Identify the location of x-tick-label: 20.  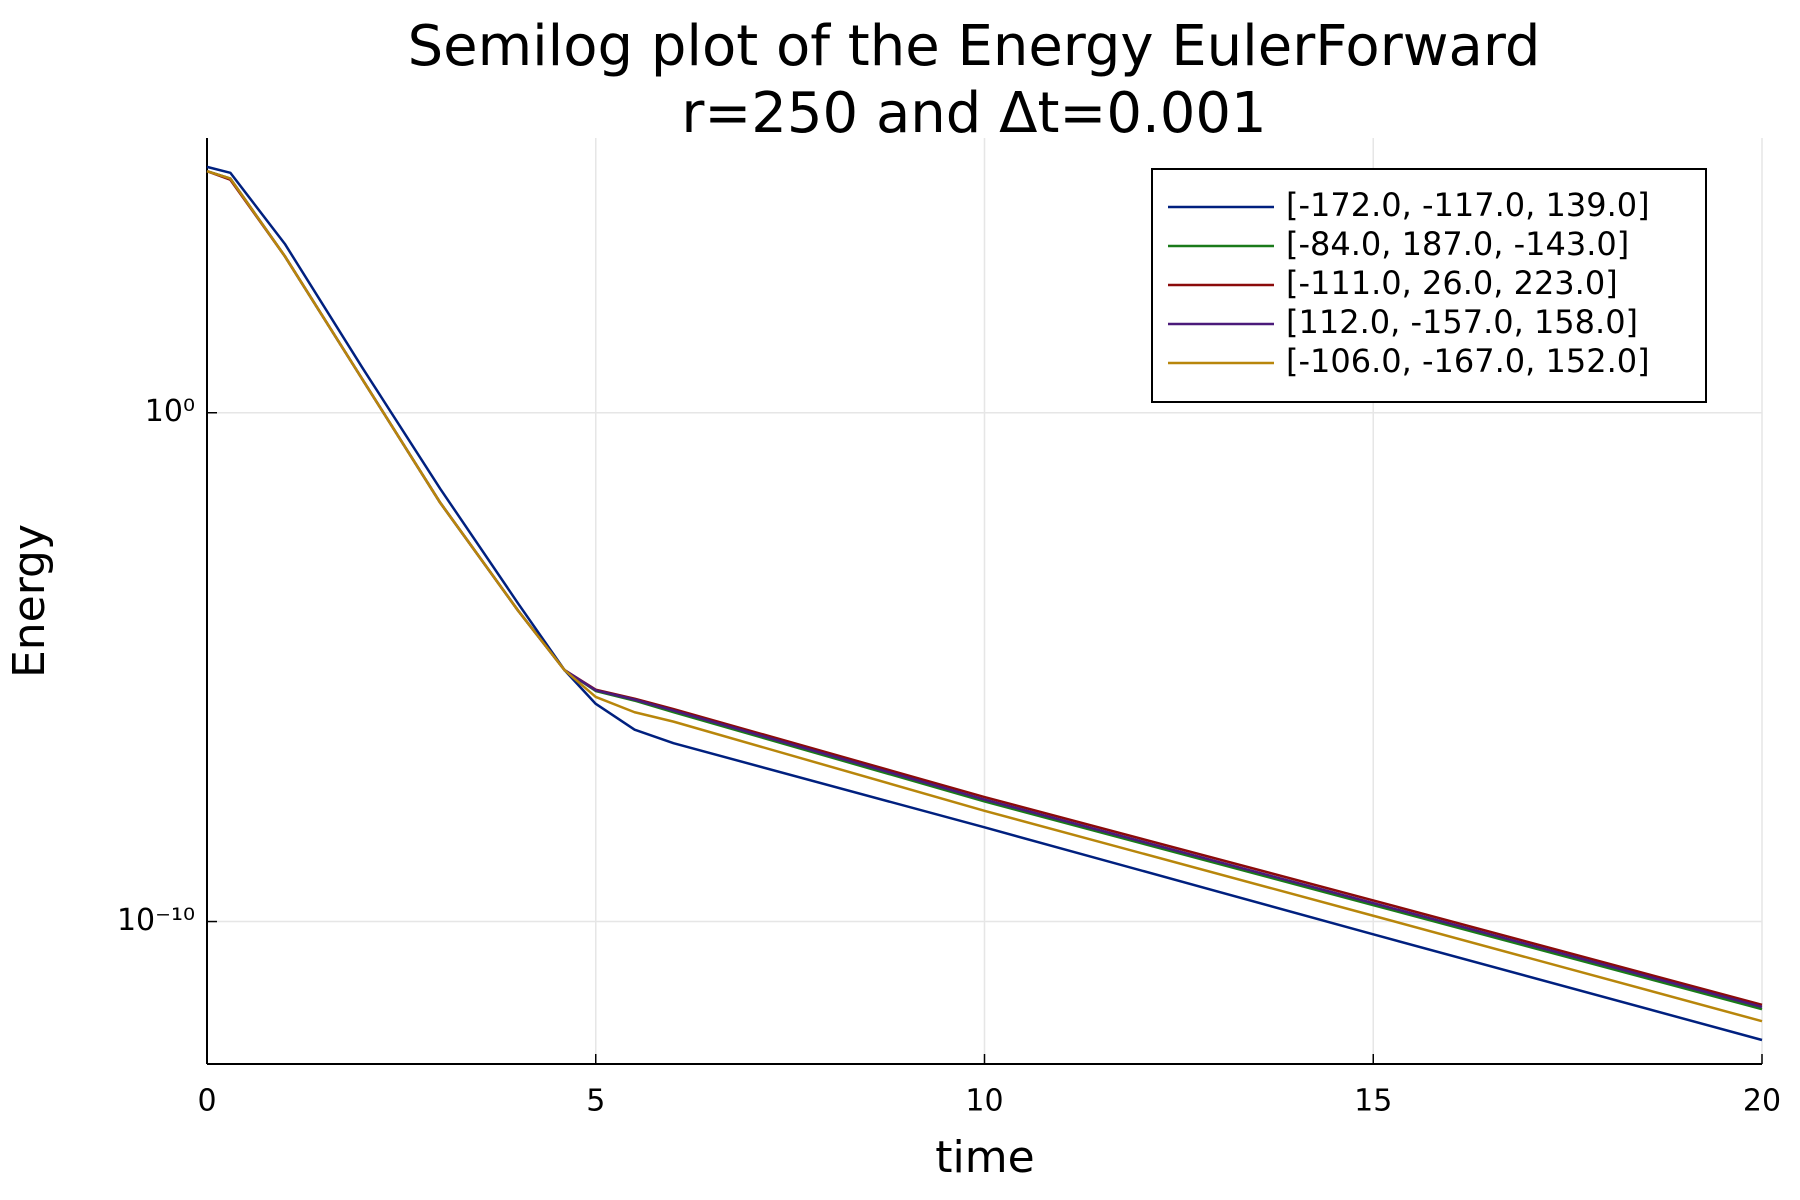
(1762, 1101).